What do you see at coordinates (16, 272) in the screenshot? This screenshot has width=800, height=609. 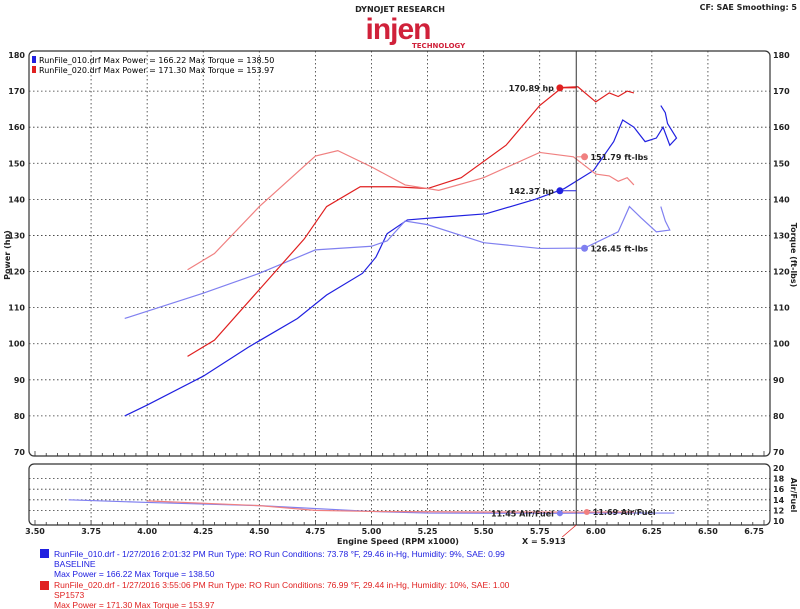 I see `y-tick-label: 120` at bounding box center [16, 272].